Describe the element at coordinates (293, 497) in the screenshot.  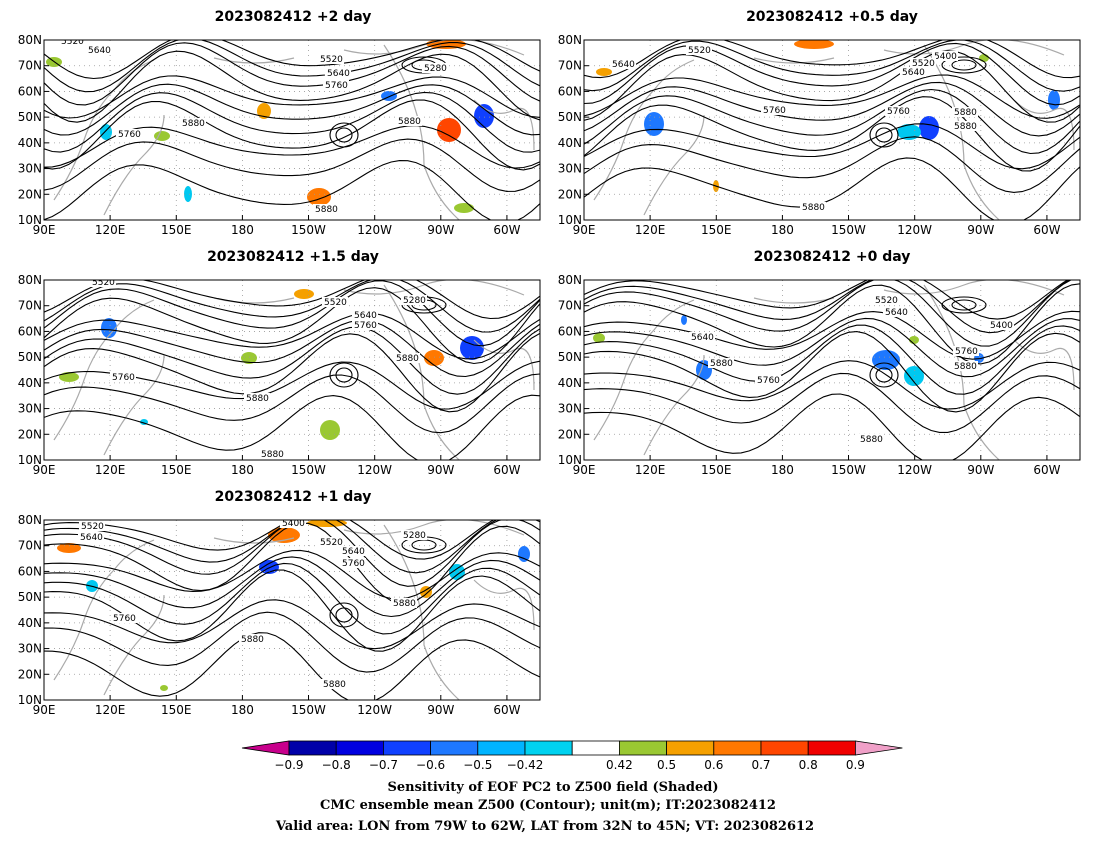
I see `panel-title-plus1: 2023082412 +1 day` at that location.